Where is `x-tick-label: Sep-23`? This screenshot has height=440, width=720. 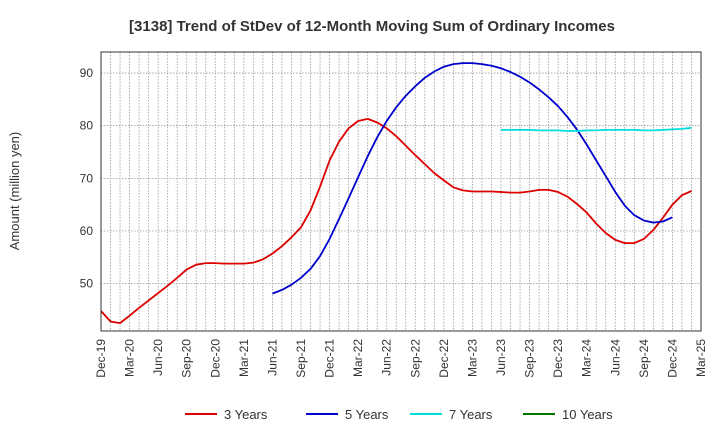
x-tick-label: Sep-23 is located at coordinates (530, 358).